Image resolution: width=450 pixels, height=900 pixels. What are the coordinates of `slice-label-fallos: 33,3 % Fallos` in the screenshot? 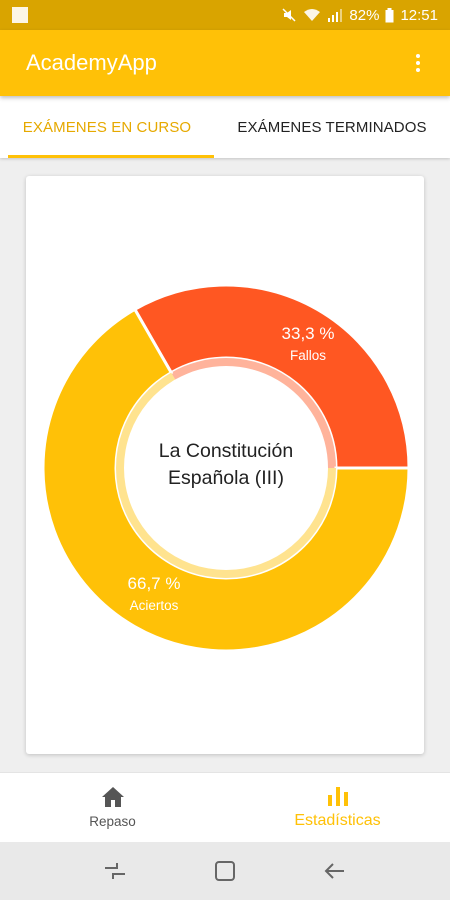 It's located at (308, 343).